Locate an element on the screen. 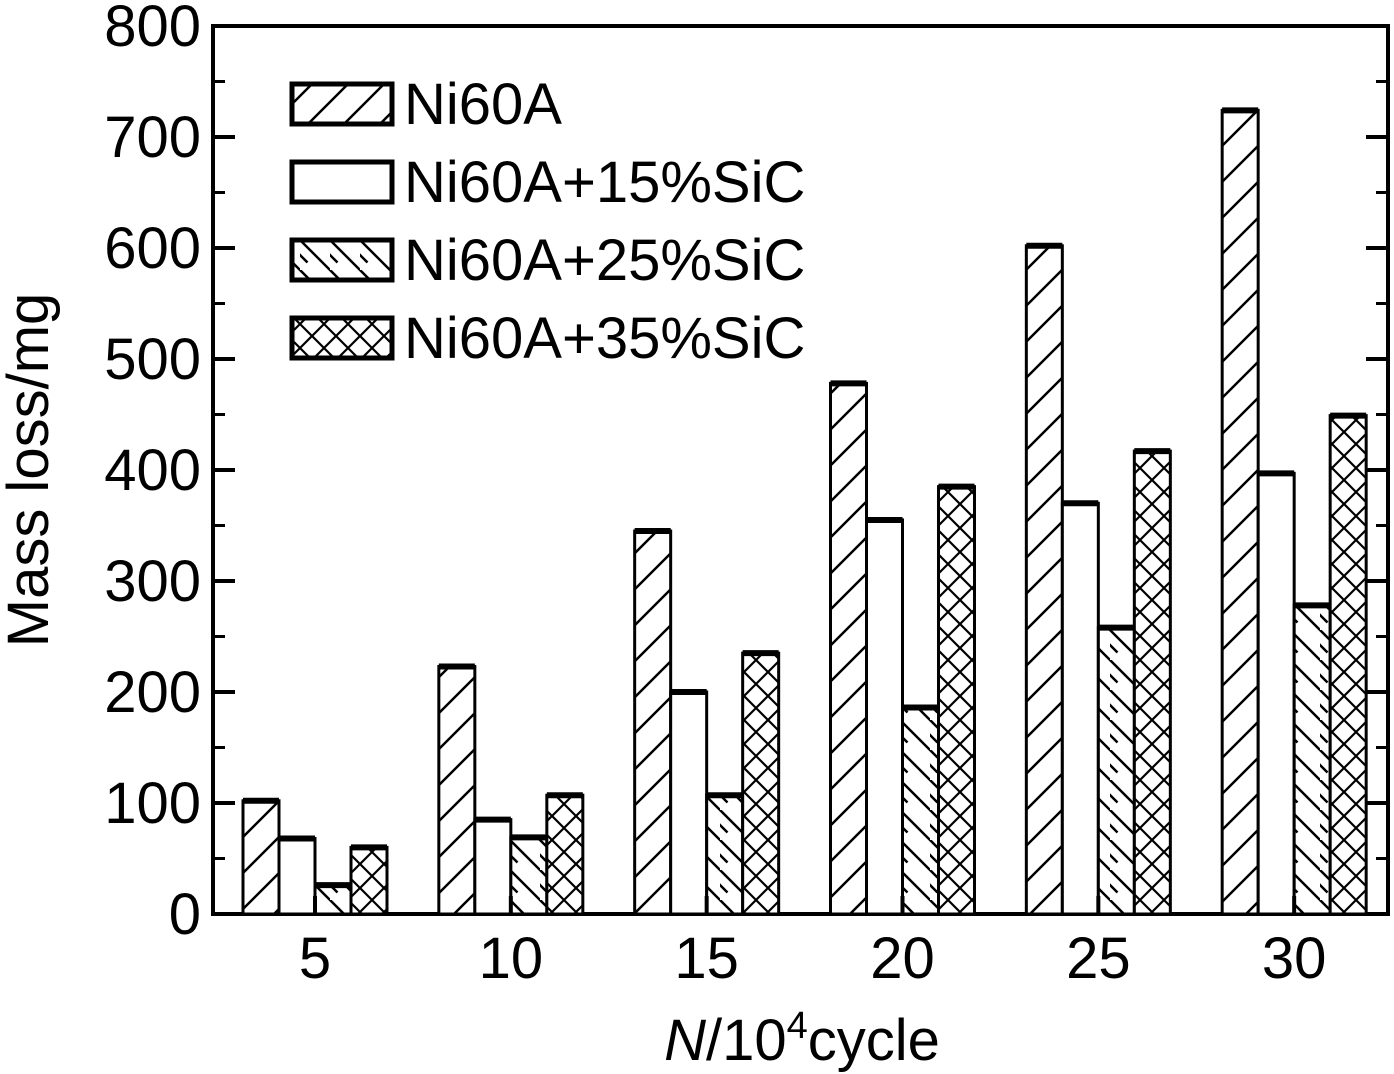 This screenshot has width=1394, height=1074. legend-label-3: Ni60A+35%SiC is located at coordinates (604, 338).